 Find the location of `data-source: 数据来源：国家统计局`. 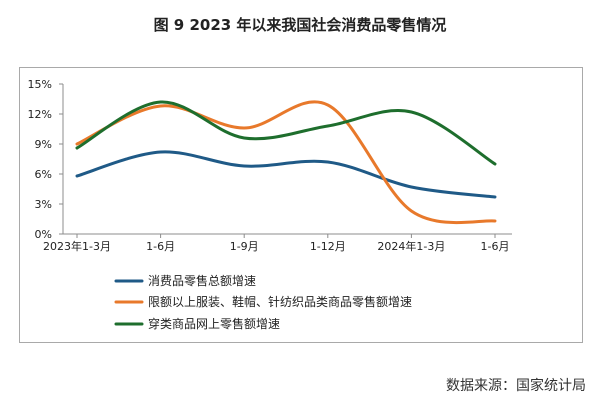

data-source: 数据来源：国家统计局 is located at coordinates (516, 386).